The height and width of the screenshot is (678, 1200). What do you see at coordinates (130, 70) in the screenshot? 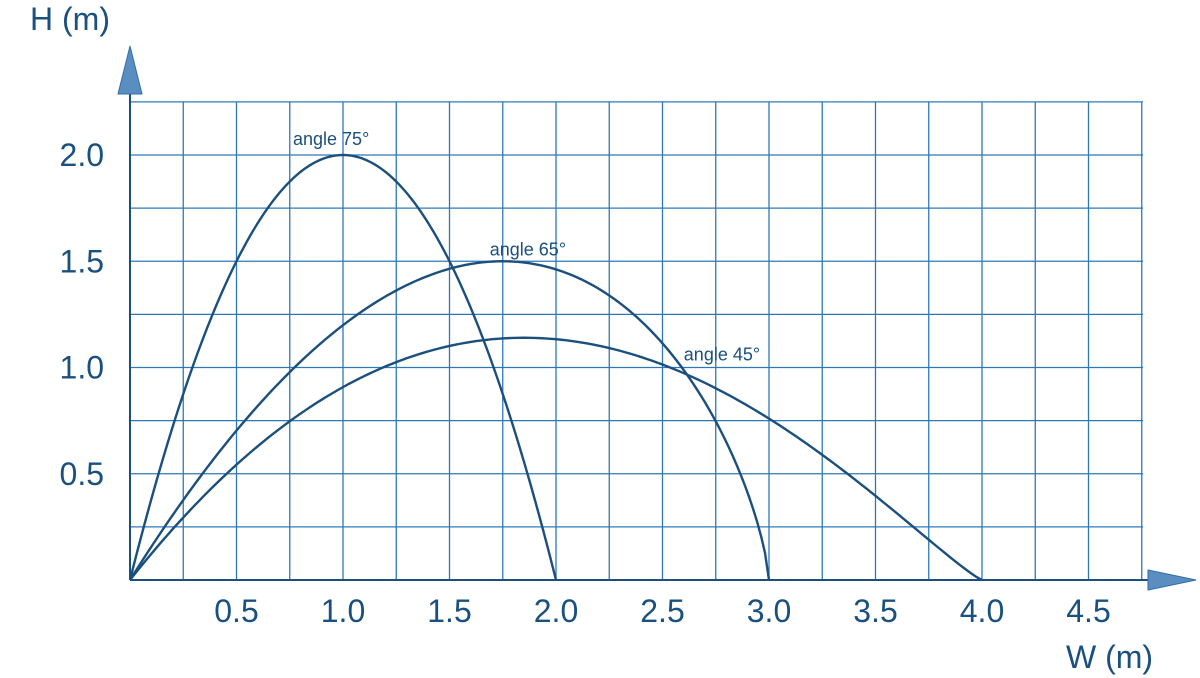
I see `y-axis-arrow-icon` at bounding box center [130, 70].